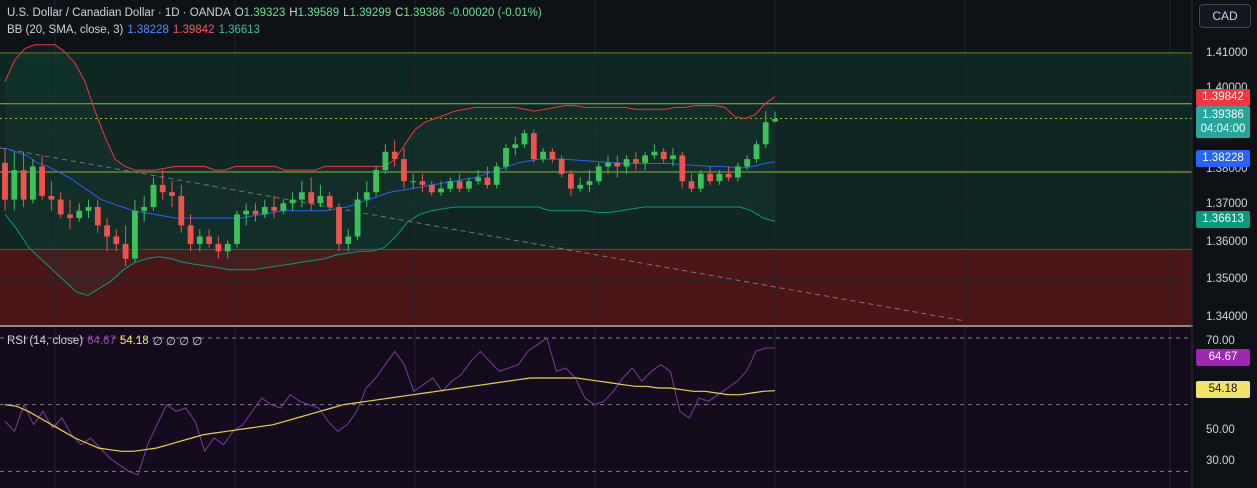  What do you see at coordinates (1225, 16) in the screenshot?
I see `currency-button: CAD` at bounding box center [1225, 16].